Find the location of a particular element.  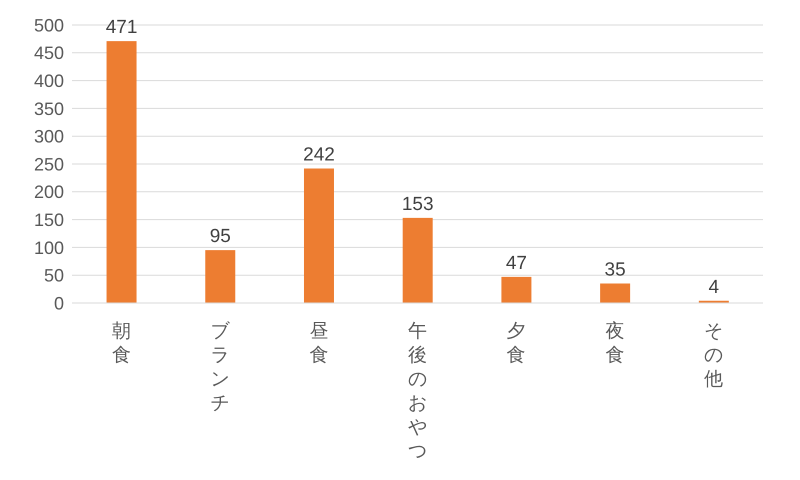

x-tick-label: その他 is located at coordinates (714, 355).